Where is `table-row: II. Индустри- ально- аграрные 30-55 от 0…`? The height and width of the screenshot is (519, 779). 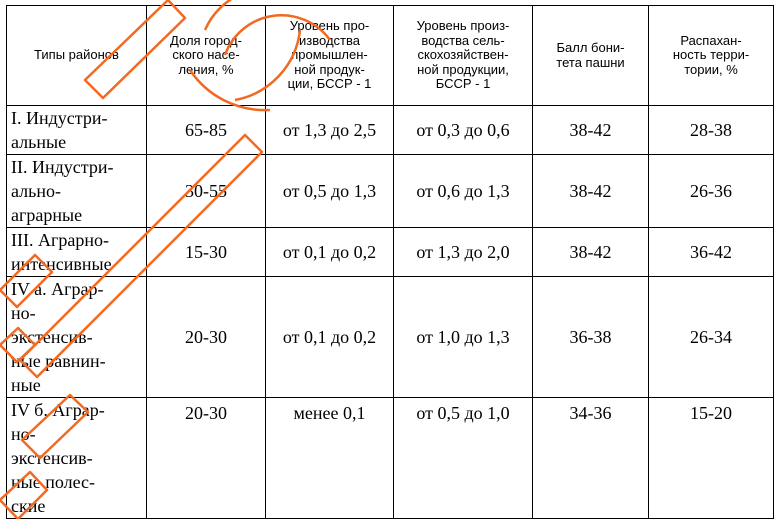 table-row: II. Индустри- ально- аграрные 30-55 от 0… is located at coordinates (390, 191).